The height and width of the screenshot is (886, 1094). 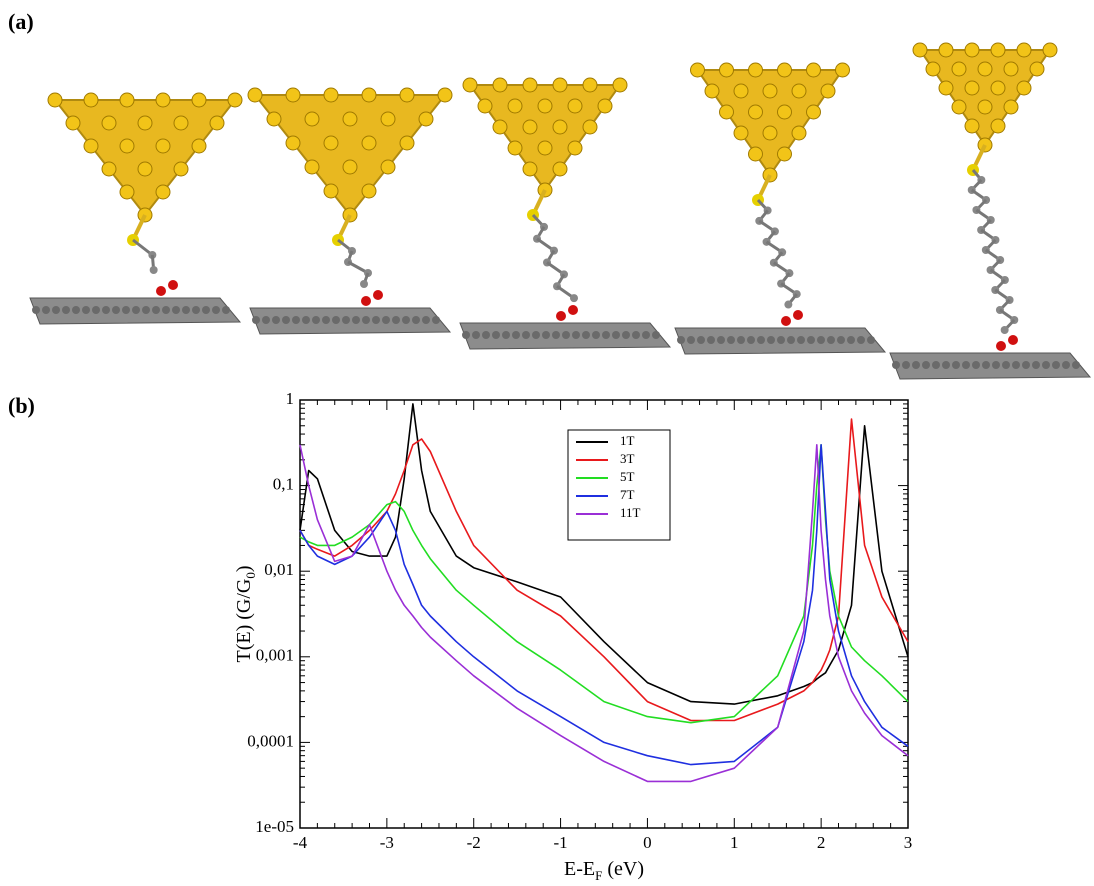 What do you see at coordinates (143, 247) in the screenshot?
I see `bond` at bounding box center [143, 247].